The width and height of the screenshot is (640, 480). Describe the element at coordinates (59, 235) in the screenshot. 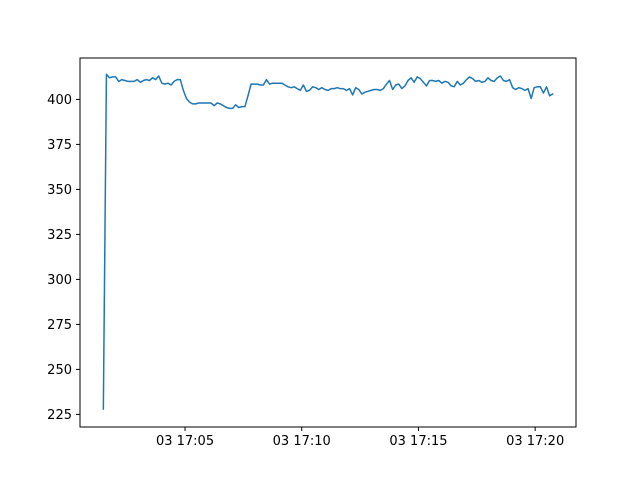

I see `y-tick-label: 325` at that location.